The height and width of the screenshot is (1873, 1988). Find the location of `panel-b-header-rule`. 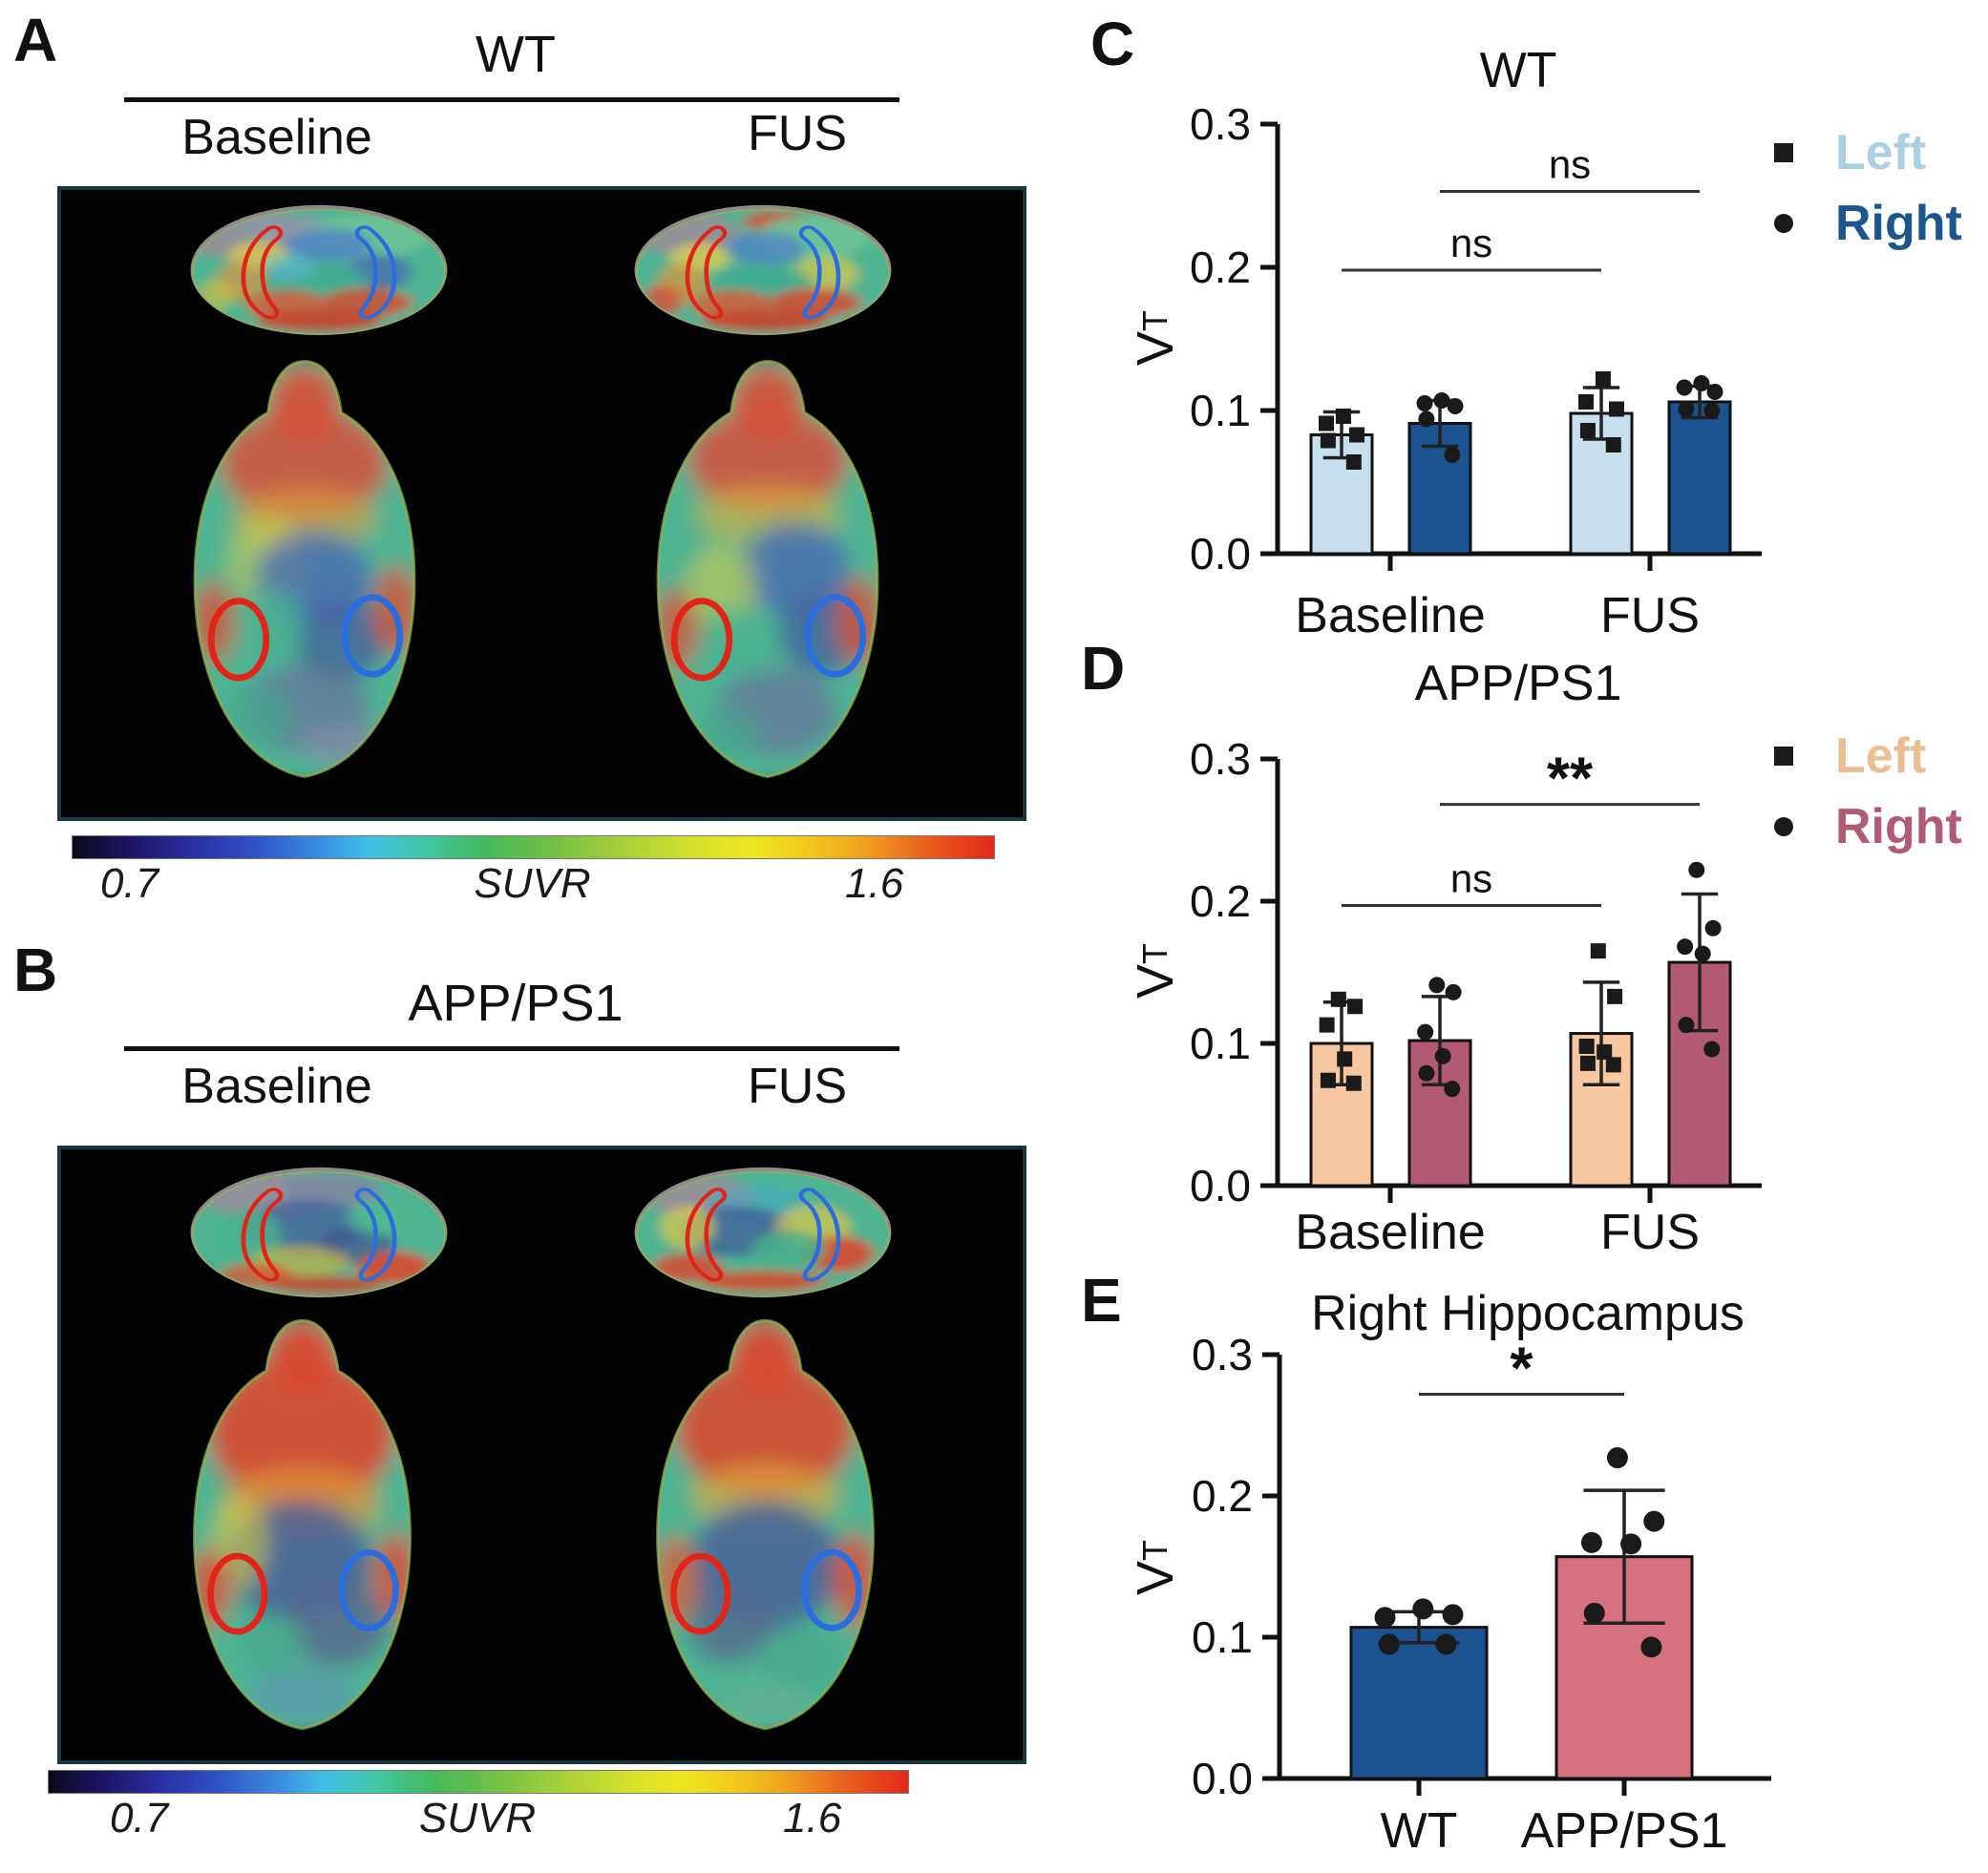

panel-b-header-rule is located at coordinates (512, 1048).